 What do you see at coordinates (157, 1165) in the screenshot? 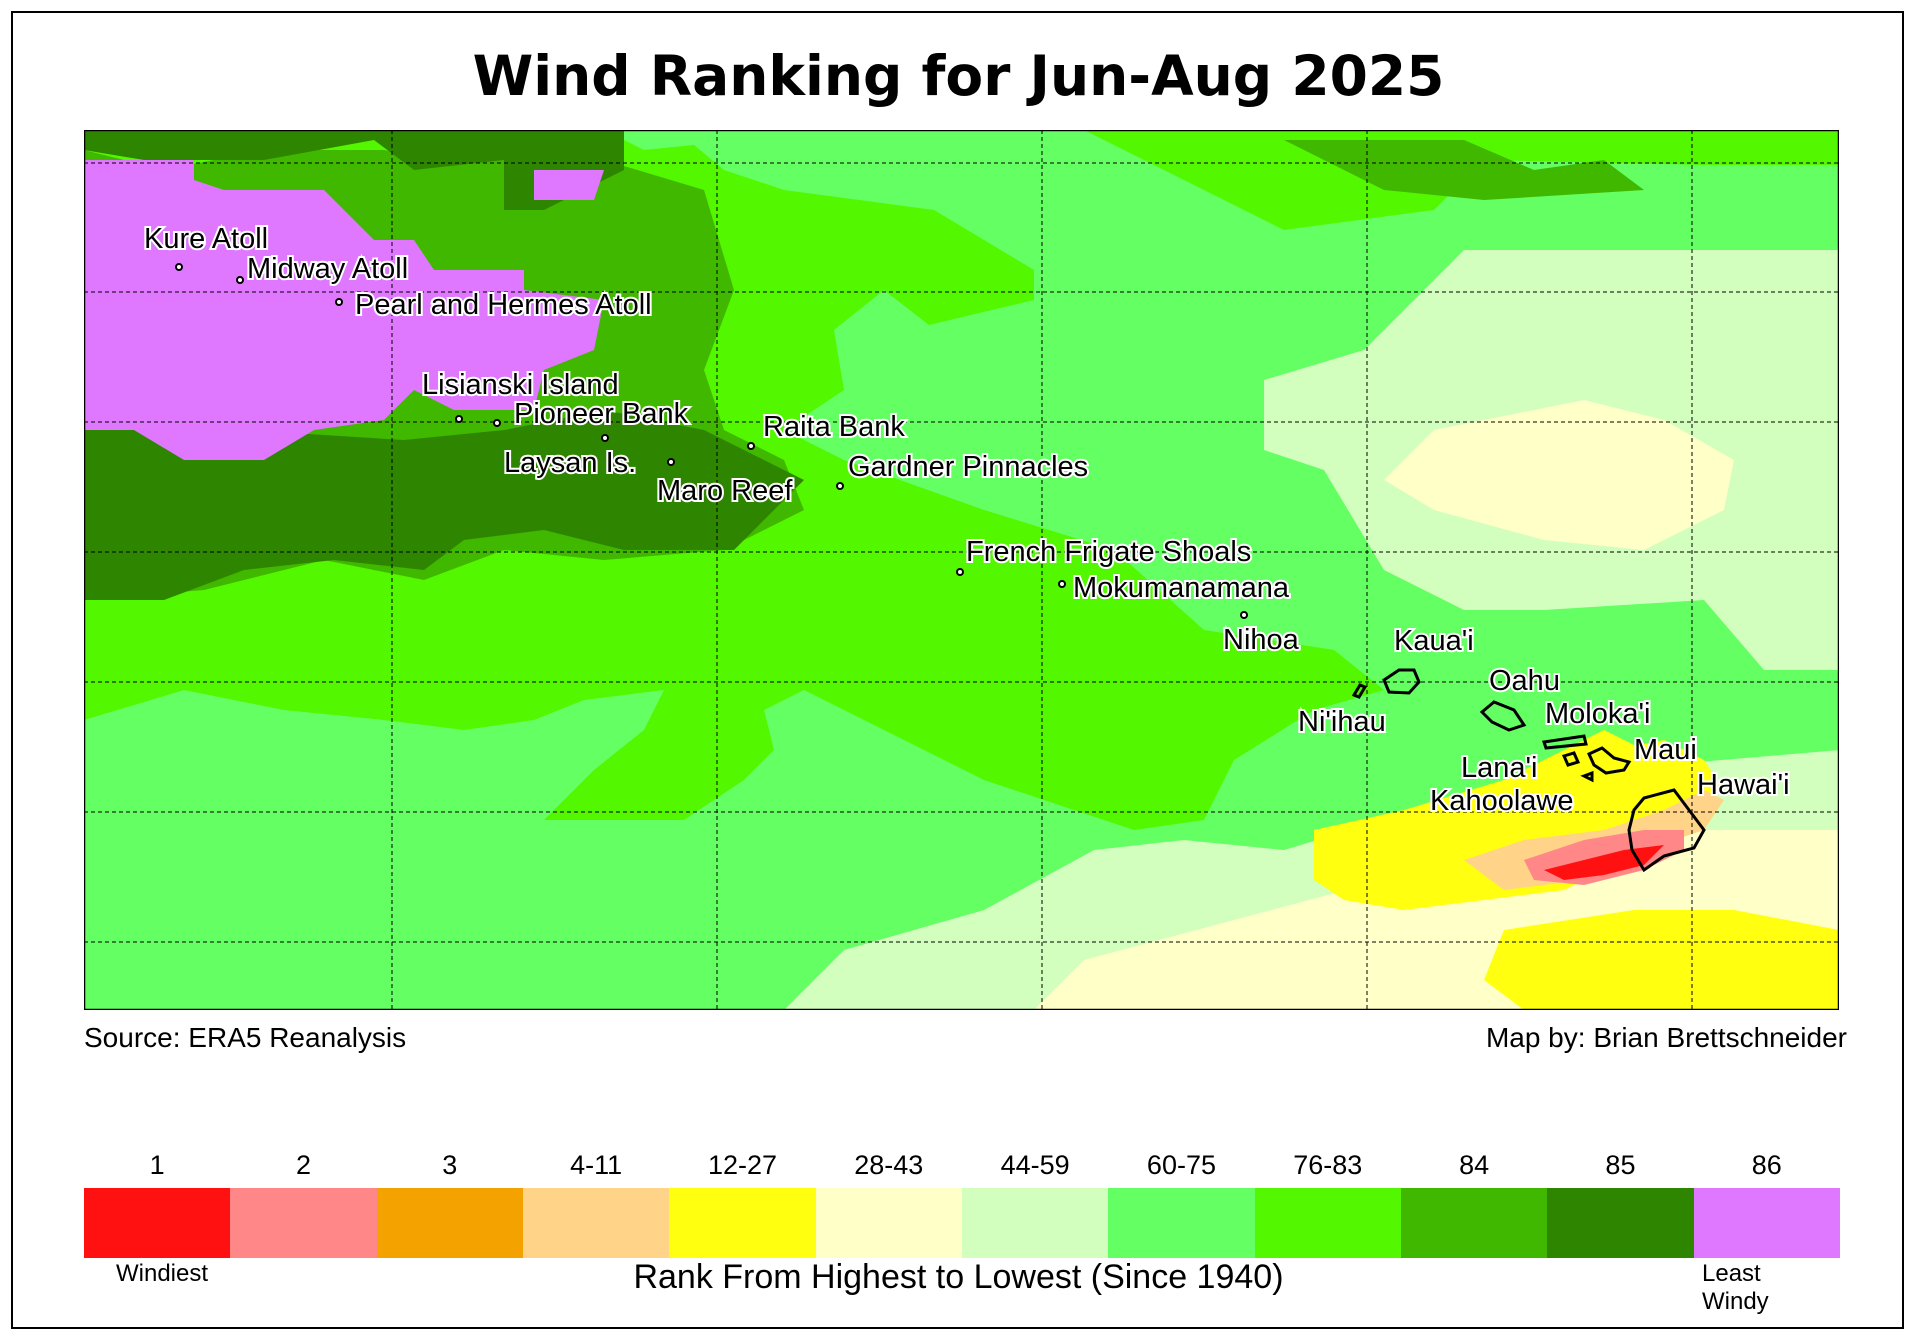
I see `colorbar-label: 1` at bounding box center [157, 1165].